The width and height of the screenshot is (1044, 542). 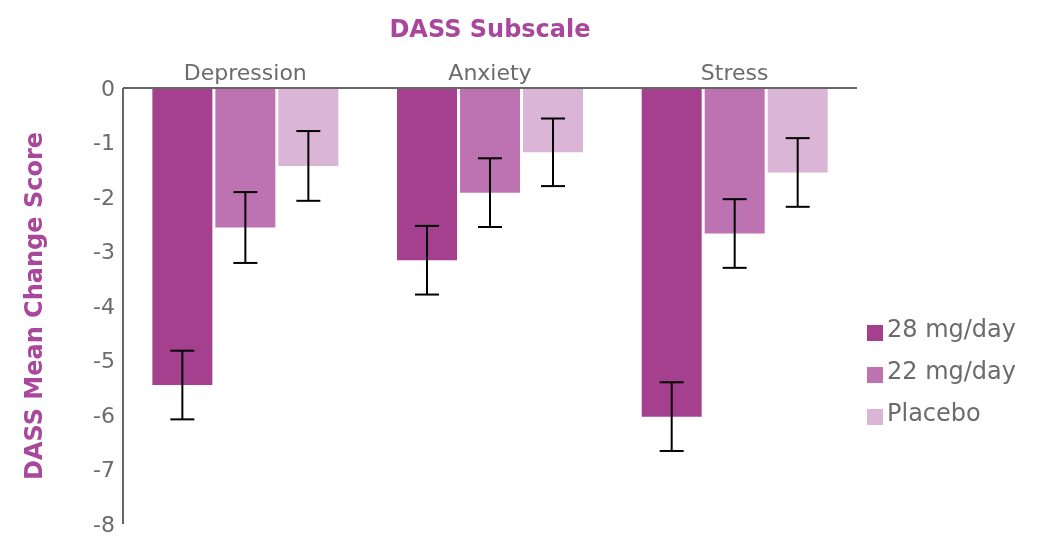 I want to click on x-tick-label: Stress, so click(x=734, y=72).